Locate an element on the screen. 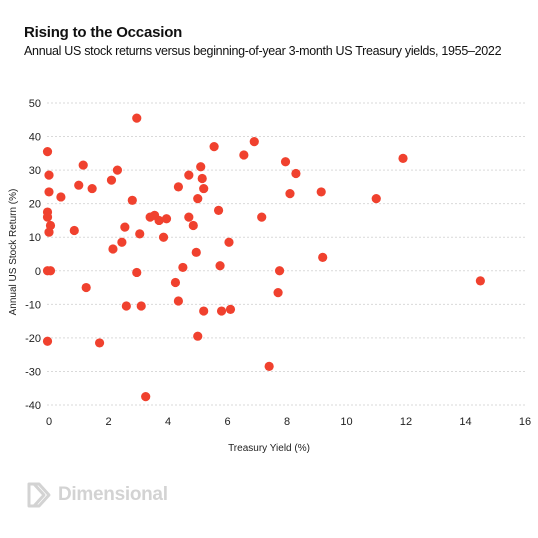 The image size is (538, 538). y-axis-label: Annual US Stock Return (%) is located at coordinates (13, 252).